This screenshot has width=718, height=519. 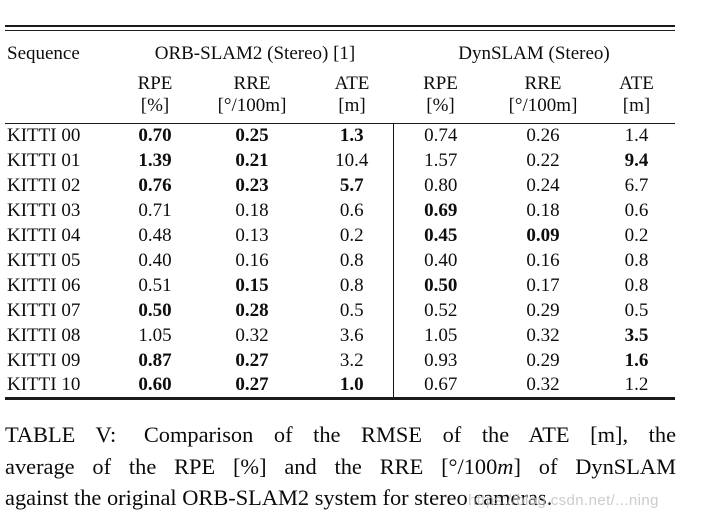 What do you see at coordinates (252, 105) in the screenshot?
I see `orb-rre-unit: [°/100m]` at bounding box center [252, 105].